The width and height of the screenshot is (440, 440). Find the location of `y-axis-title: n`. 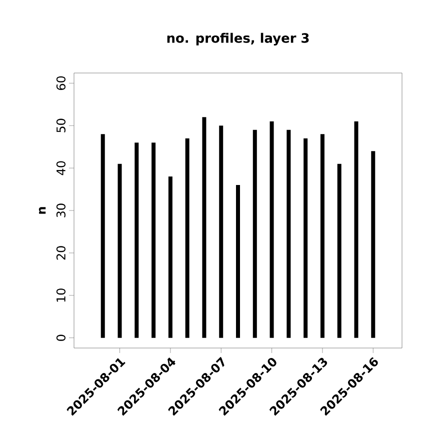

y-axis-title: n is located at coordinates (42, 210).